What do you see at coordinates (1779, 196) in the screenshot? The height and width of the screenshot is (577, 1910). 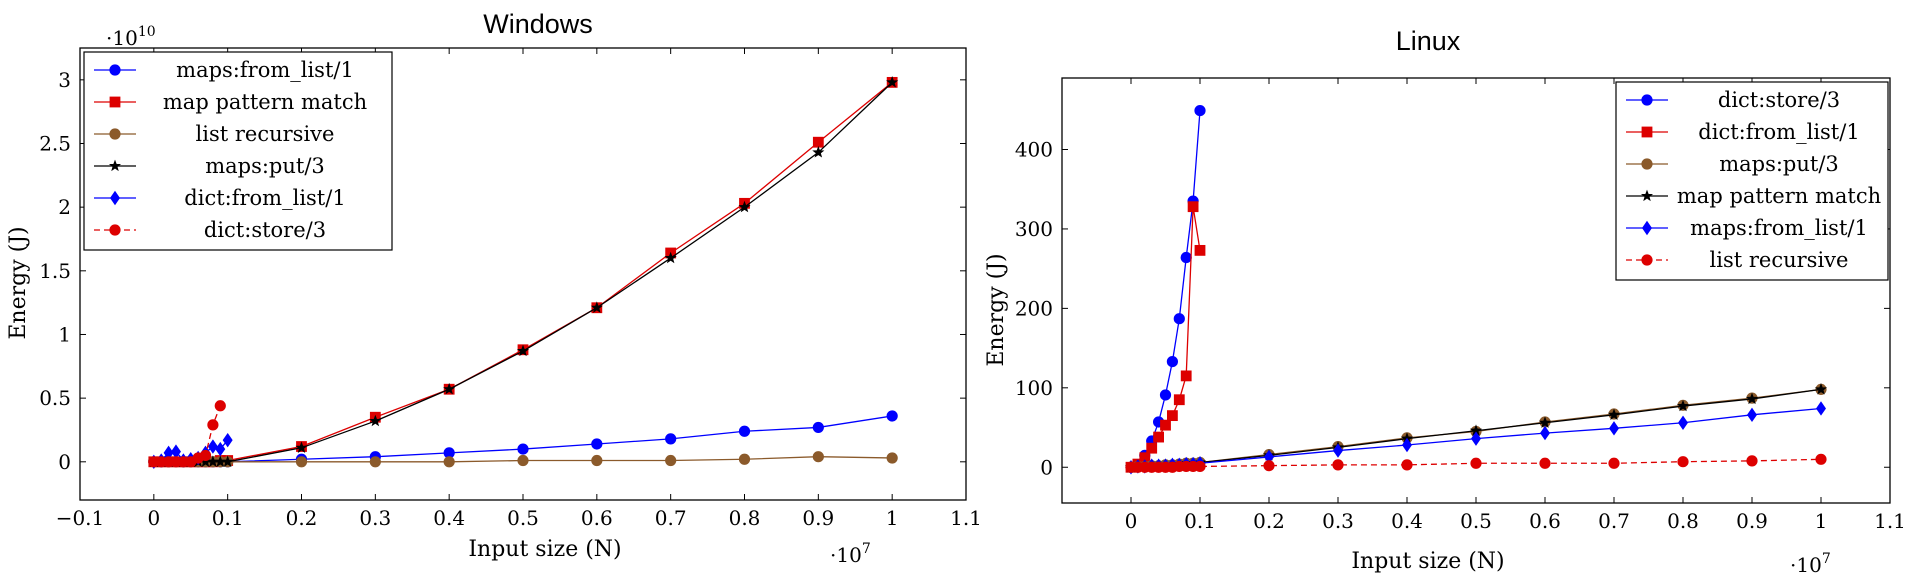 I see `legend-label: map pattern match` at bounding box center [1779, 196].